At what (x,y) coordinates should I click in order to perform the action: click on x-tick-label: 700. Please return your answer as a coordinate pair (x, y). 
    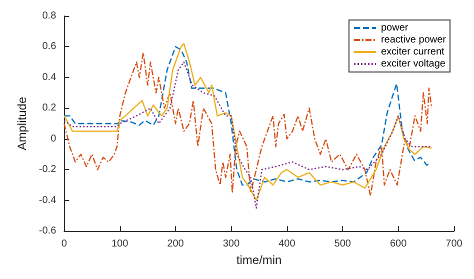
    Looking at the image, I should click on (454, 244).